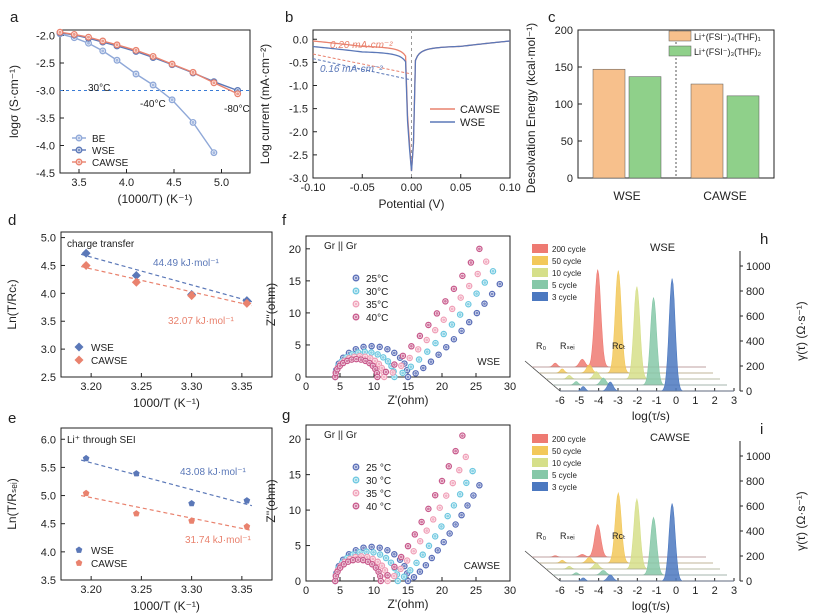 This screenshot has width=822, height=616. What do you see at coordinates (460, 188) in the screenshot?
I see `x-tick-label: 0.05` at bounding box center [460, 188].